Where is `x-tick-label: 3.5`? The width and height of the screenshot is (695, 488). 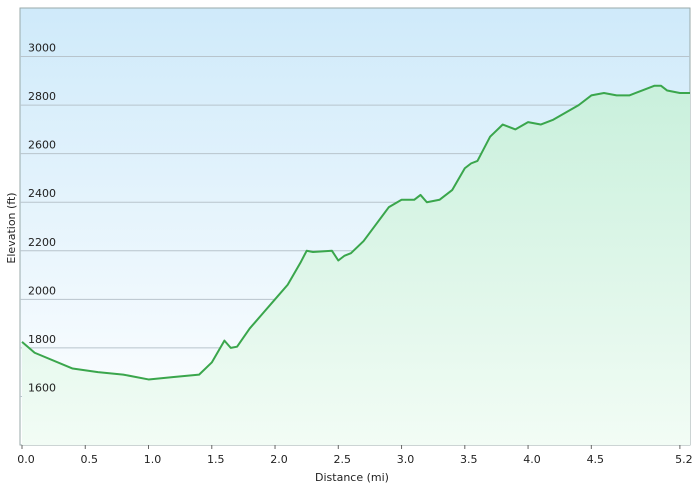
x-tick-label: 3.5 is located at coordinates (469, 459).